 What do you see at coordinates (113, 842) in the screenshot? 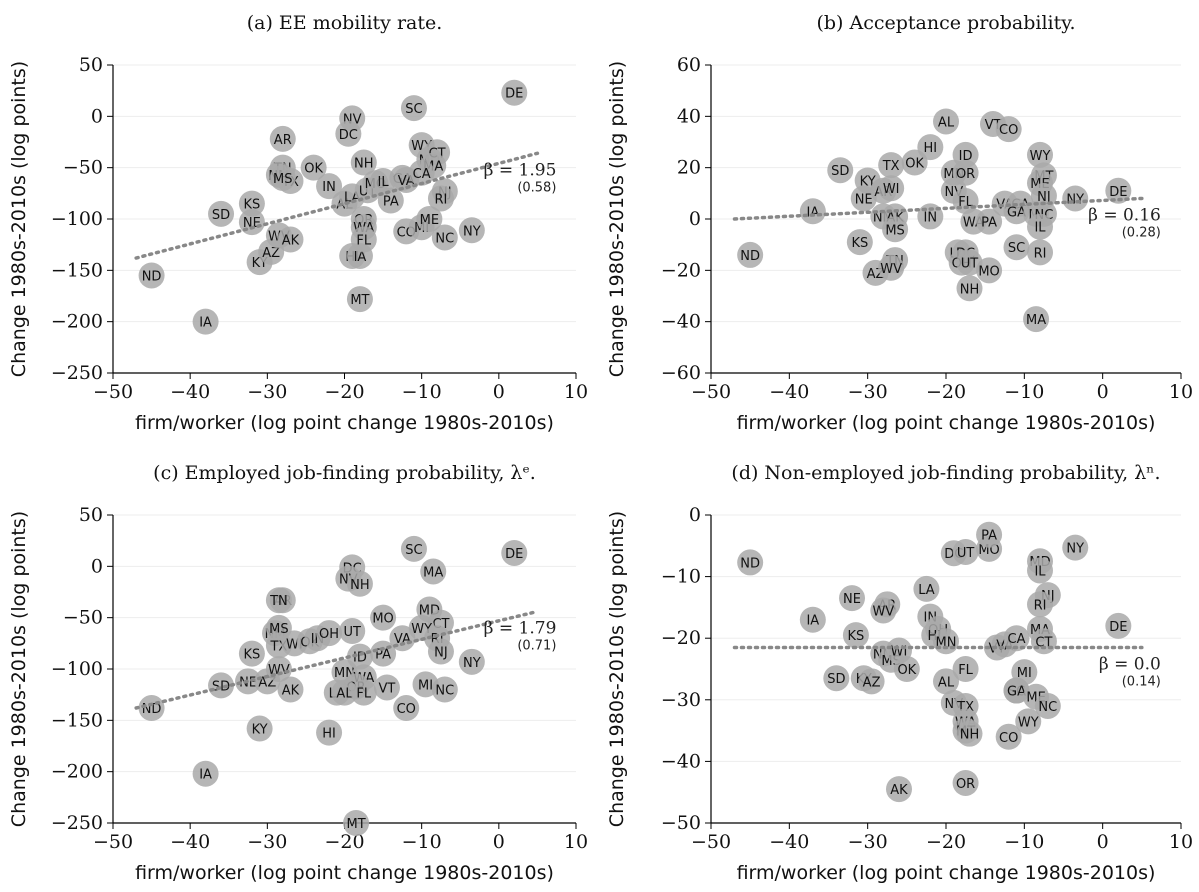
I see `x-tick-label: −50` at bounding box center [113, 842].